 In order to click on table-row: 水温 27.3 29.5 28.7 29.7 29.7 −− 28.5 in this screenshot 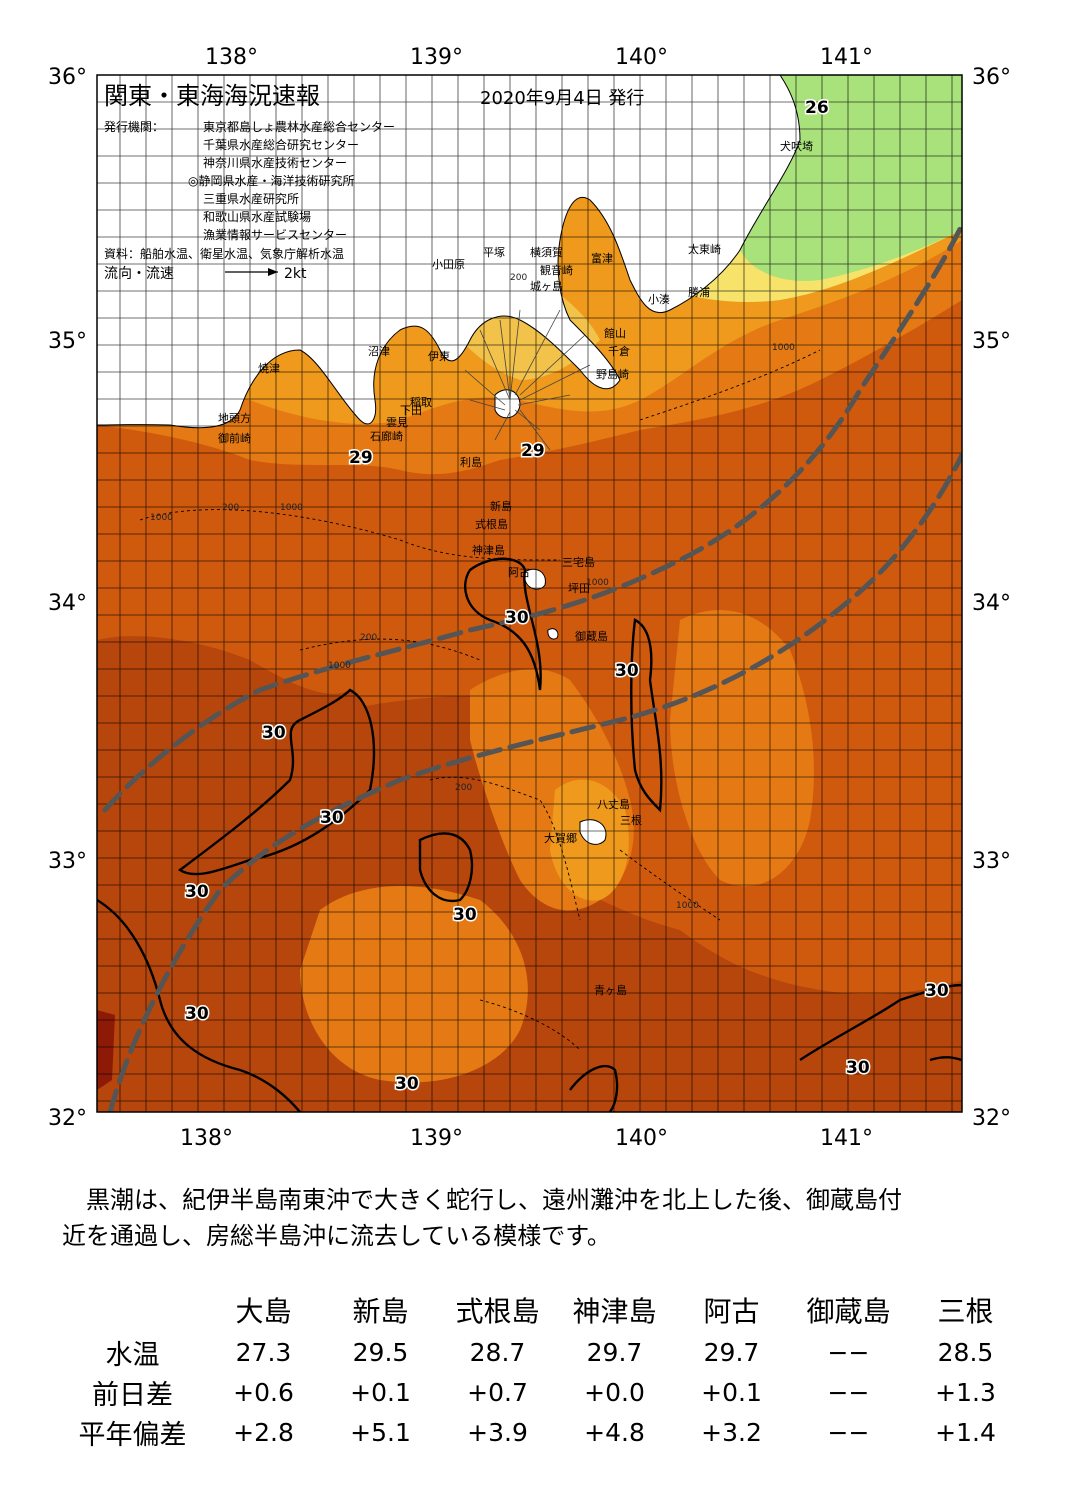, I will do `click(542, 1352)`.